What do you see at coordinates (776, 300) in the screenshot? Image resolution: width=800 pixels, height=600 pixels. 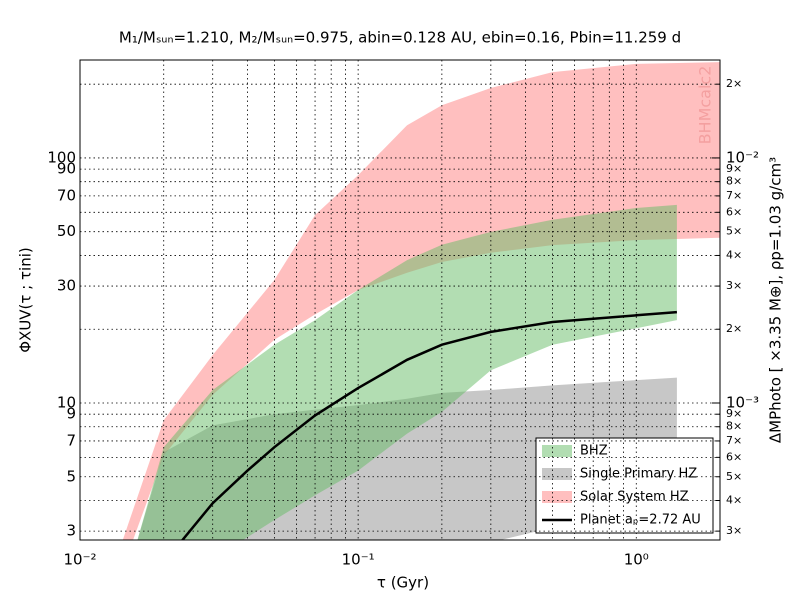 I see `y2-axis-label: ΔMPhoto [ ×3.35 M⊕], ρp=1.03 g/cm³` at bounding box center [776, 300].